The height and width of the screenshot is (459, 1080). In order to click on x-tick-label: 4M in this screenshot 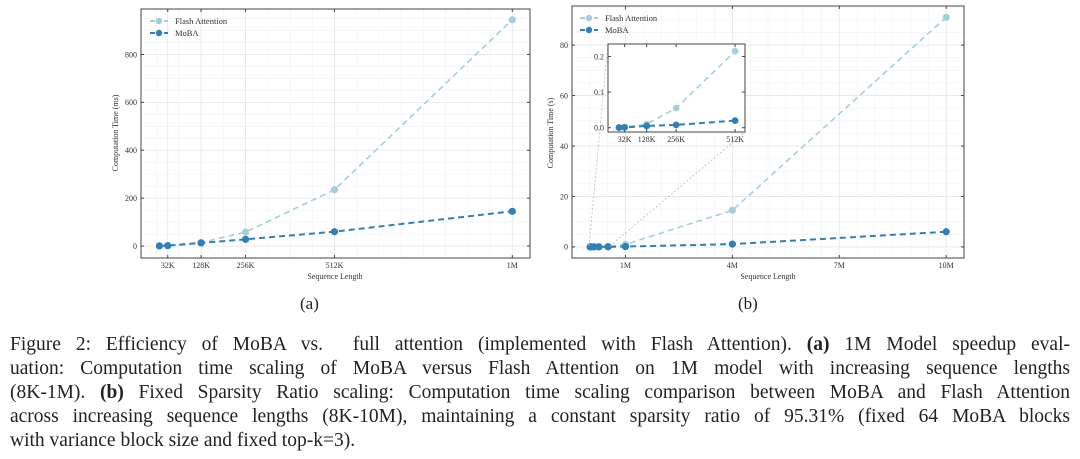, I will do `click(732, 265)`.